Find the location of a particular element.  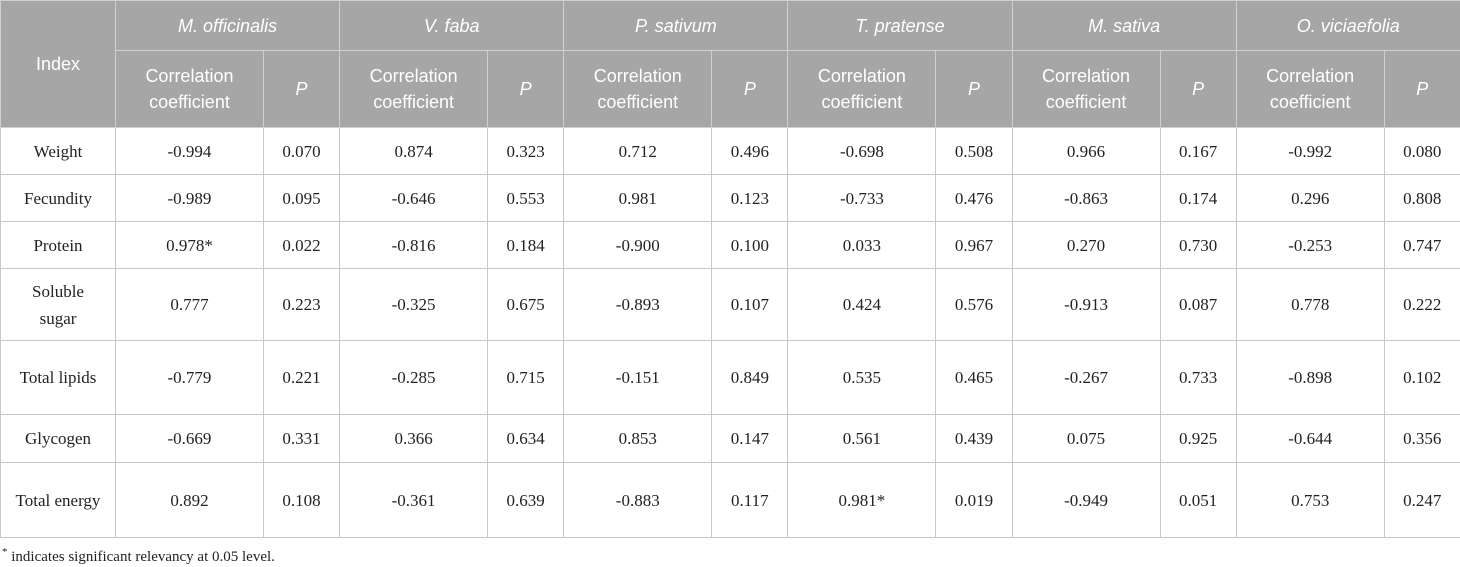

cell: 0.108 is located at coordinates (301, 500).